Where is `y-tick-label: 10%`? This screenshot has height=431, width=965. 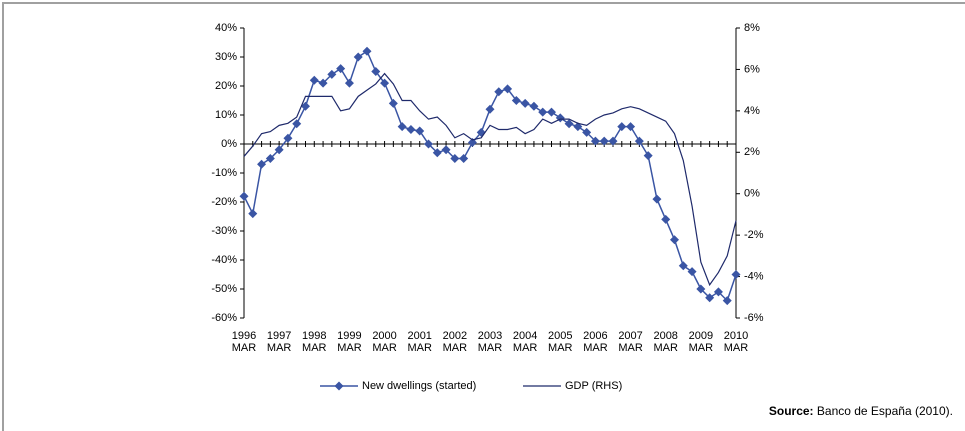 y-tick-label: 10% is located at coordinates (226, 115).